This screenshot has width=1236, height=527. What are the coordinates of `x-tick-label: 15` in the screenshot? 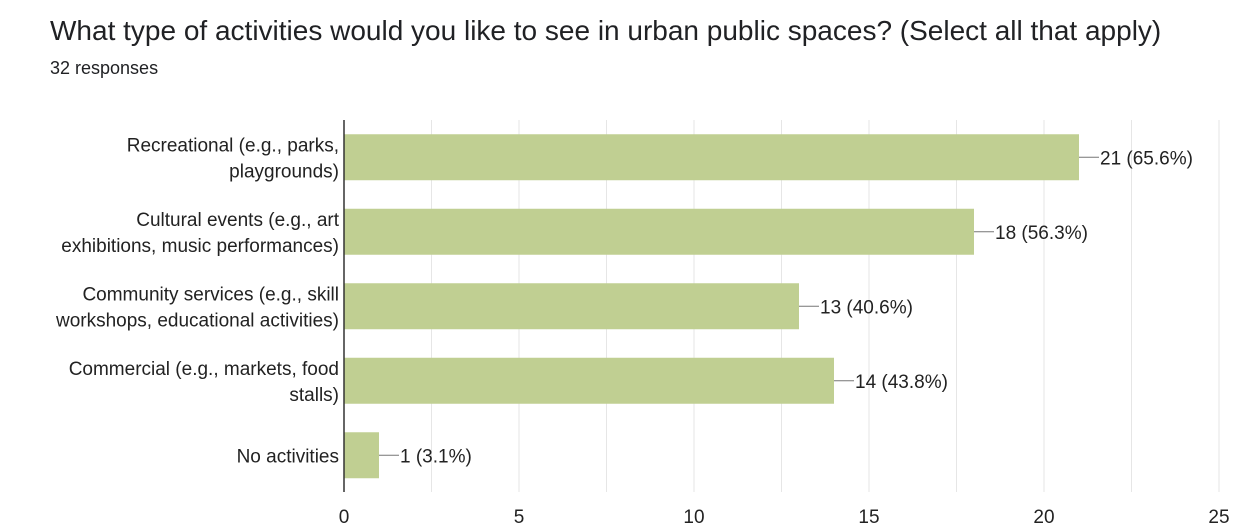 It's located at (868, 517).